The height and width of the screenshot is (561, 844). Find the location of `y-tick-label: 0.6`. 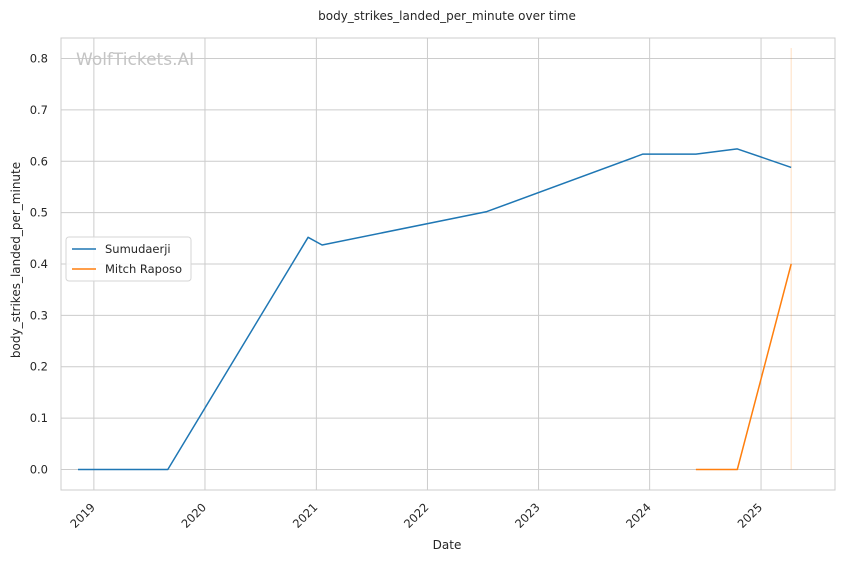

y-tick-label: 0.6 is located at coordinates (39, 161).